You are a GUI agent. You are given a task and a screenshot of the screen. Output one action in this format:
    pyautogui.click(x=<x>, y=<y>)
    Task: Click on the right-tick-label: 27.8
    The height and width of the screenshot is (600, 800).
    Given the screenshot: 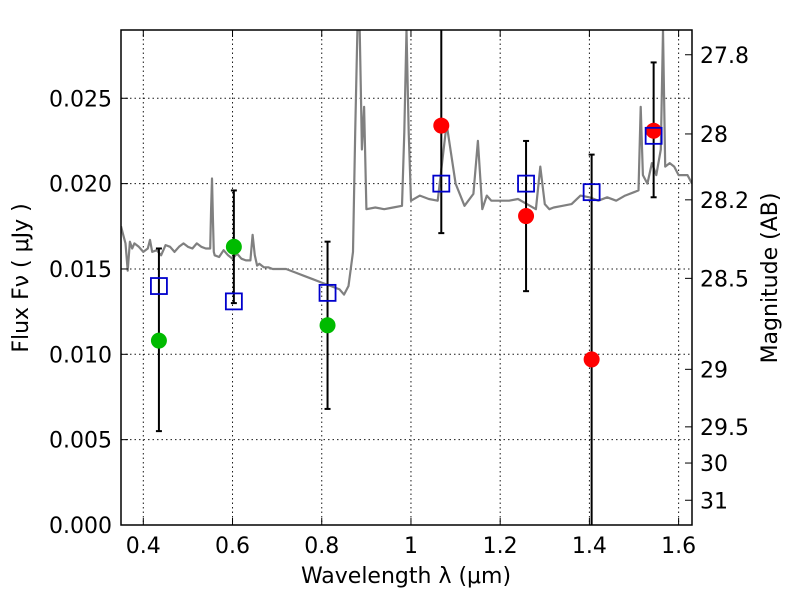 What is the action you would take?
    pyautogui.click(x=724, y=56)
    